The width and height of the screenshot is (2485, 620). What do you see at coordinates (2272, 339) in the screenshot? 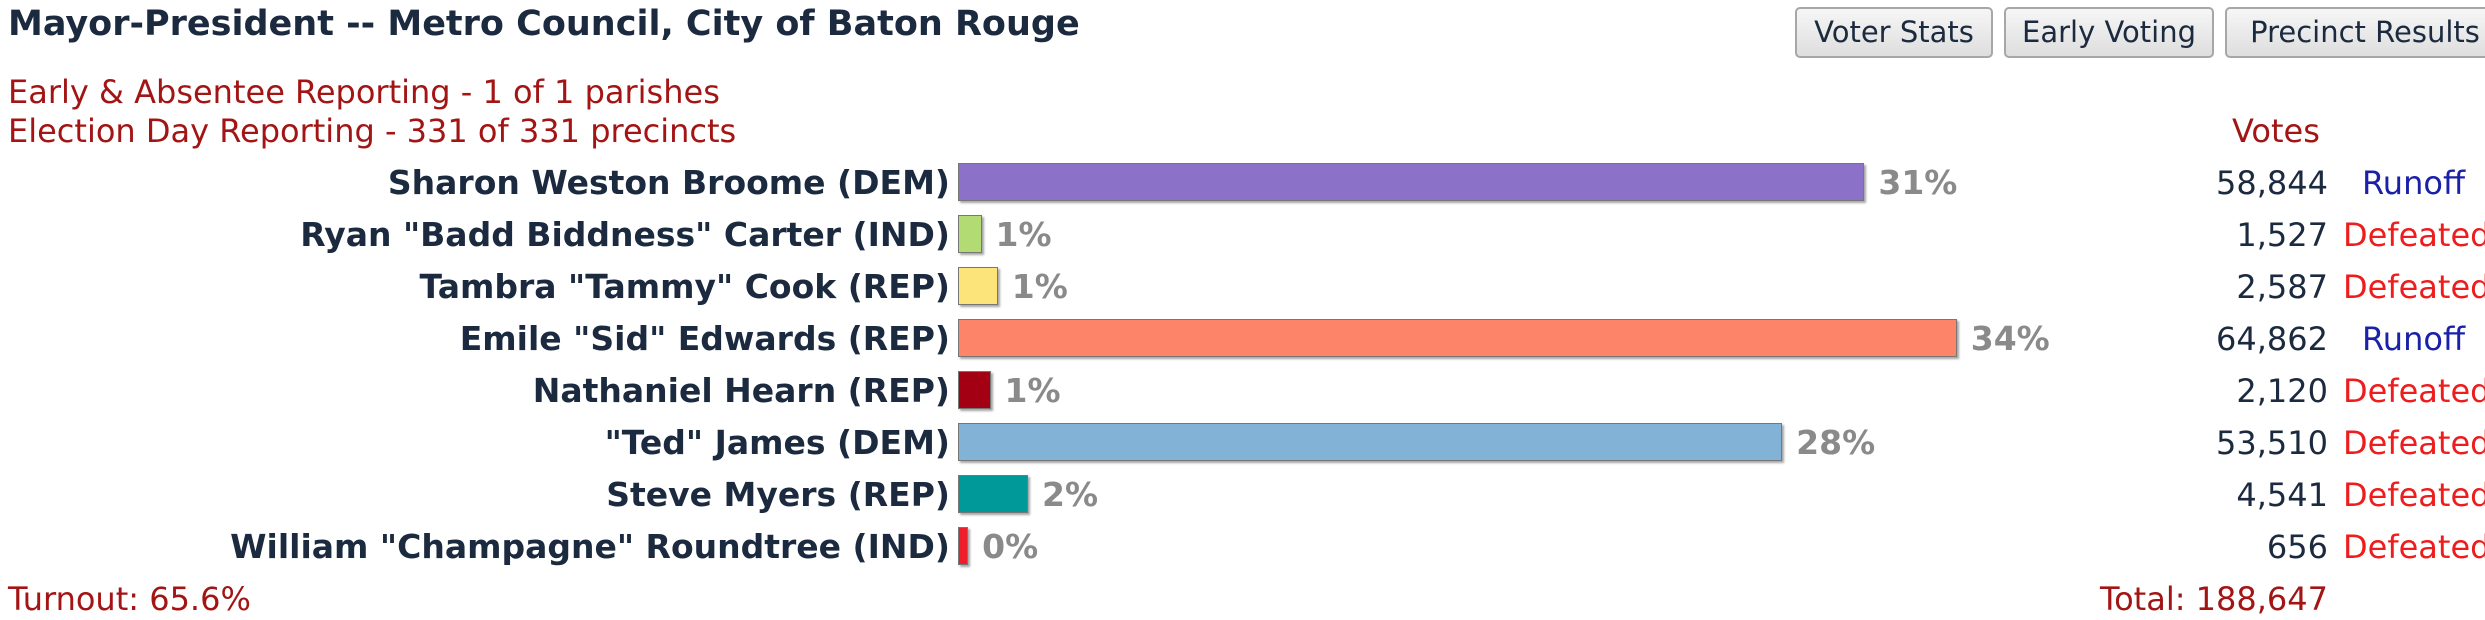
I see `vote-count: 64,862` at bounding box center [2272, 339].